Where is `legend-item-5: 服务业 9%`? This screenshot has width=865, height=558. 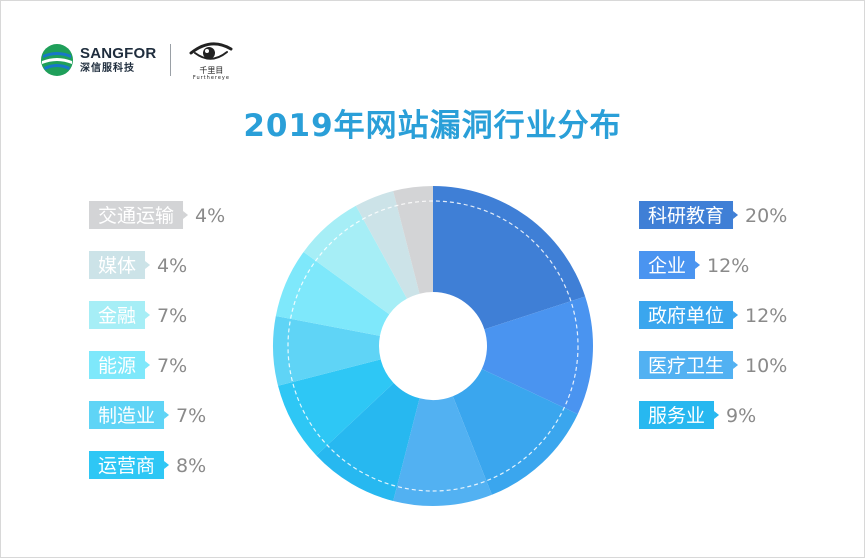
legend-item-5: 服务业 9% is located at coordinates (697, 415).